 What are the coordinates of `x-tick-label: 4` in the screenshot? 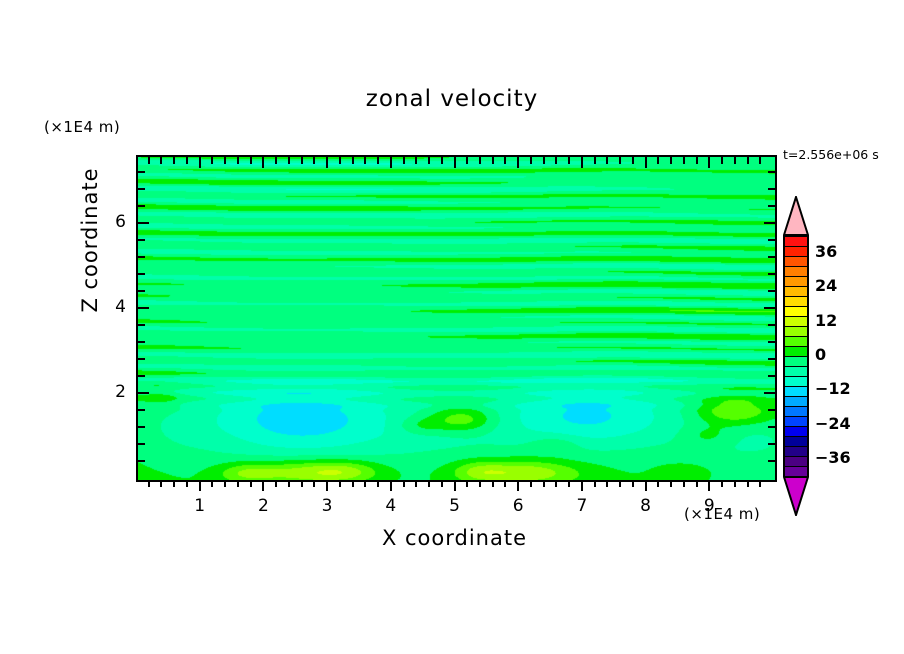 It's located at (391, 506).